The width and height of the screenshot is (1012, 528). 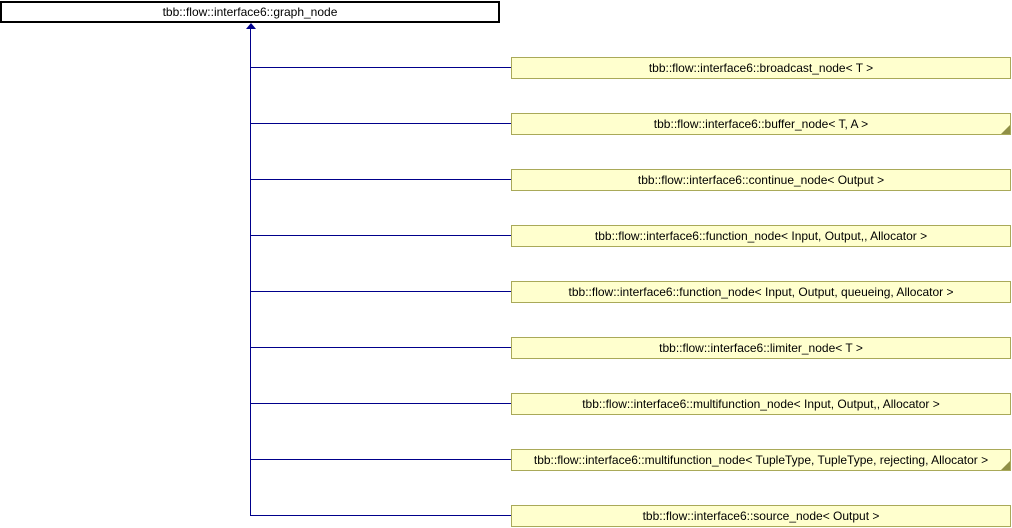 I want to click on inheritance-arrow-icon, so click(x=251, y=26).